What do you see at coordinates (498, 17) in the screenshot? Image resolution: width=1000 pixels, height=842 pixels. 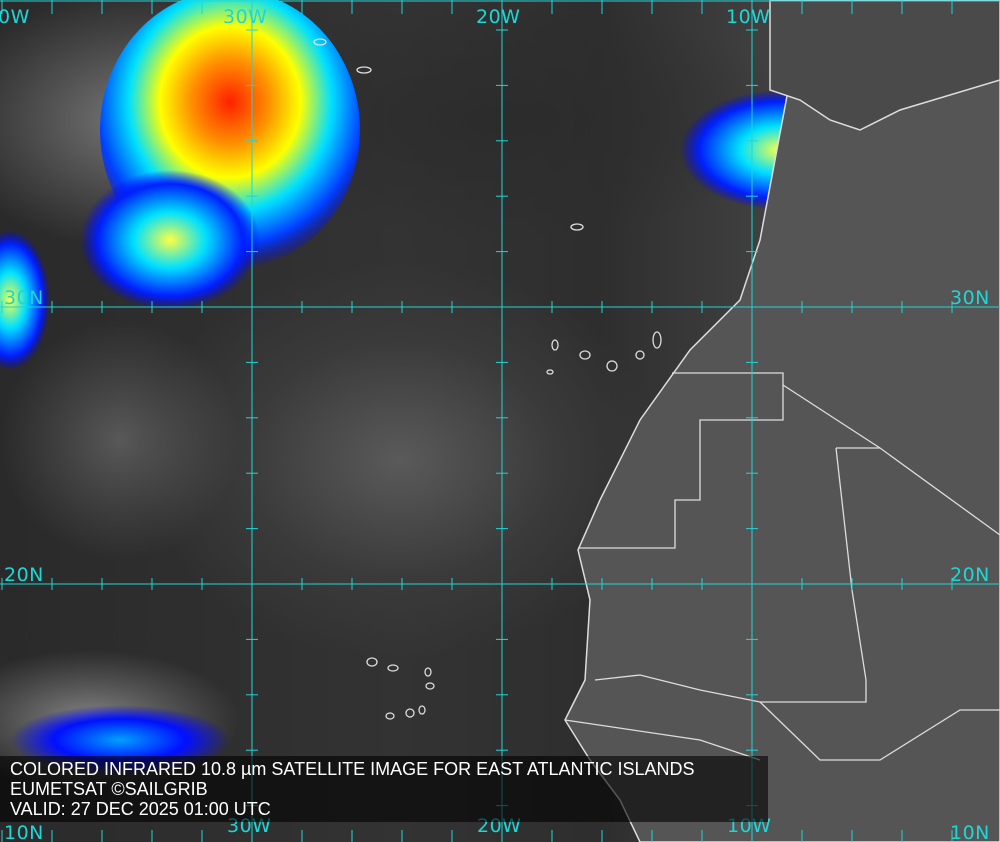 I see `lon-label-top: 20W` at bounding box center [498, 17].